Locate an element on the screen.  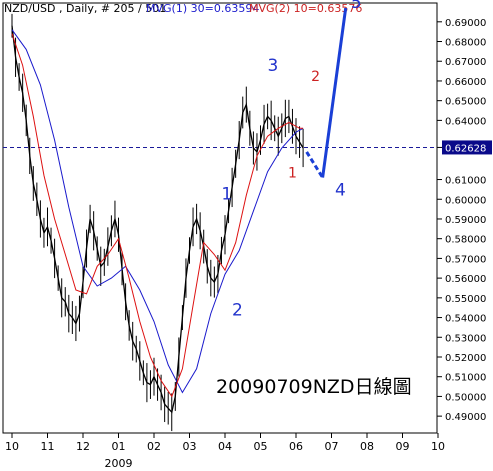
wave-label: 5 is located at coordinates (356, 6).